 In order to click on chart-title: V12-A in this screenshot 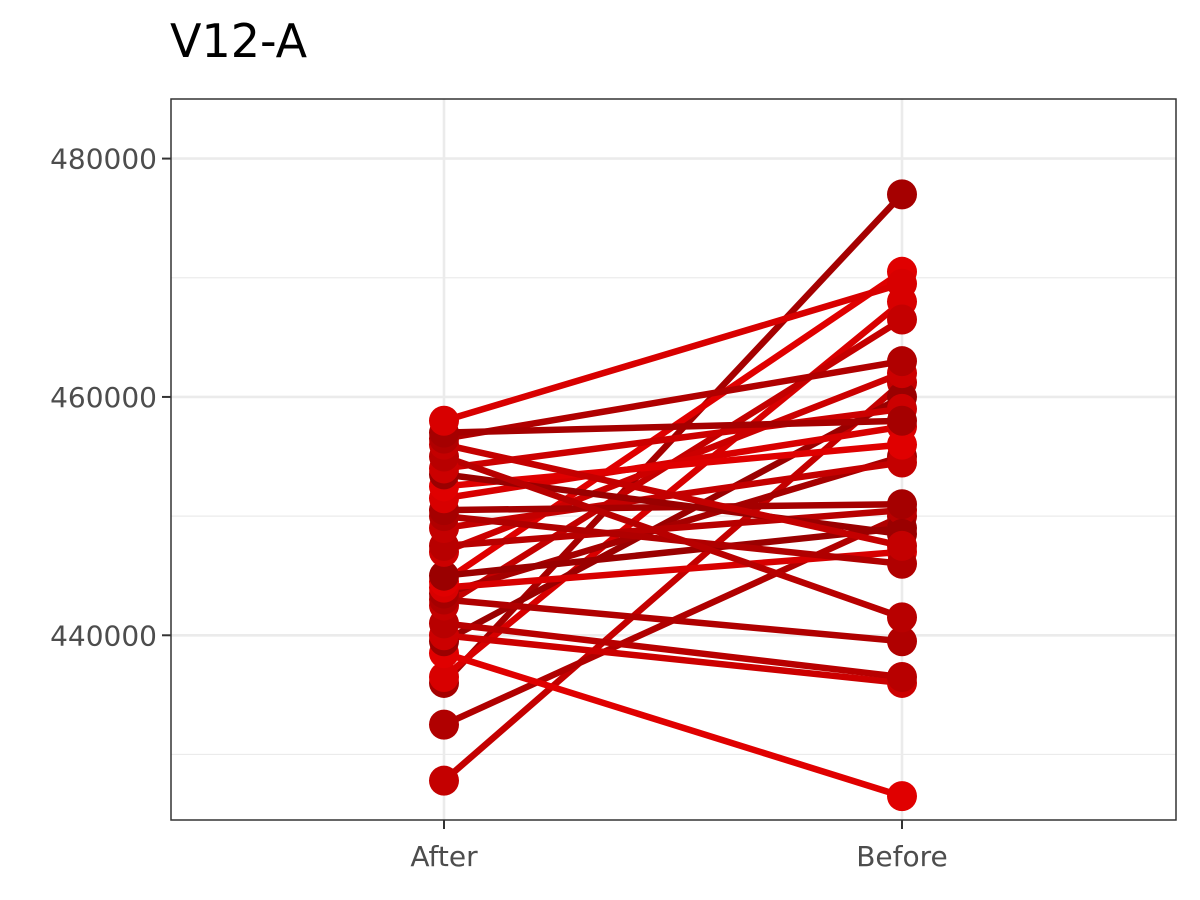, I will do `click(239, 41)`.